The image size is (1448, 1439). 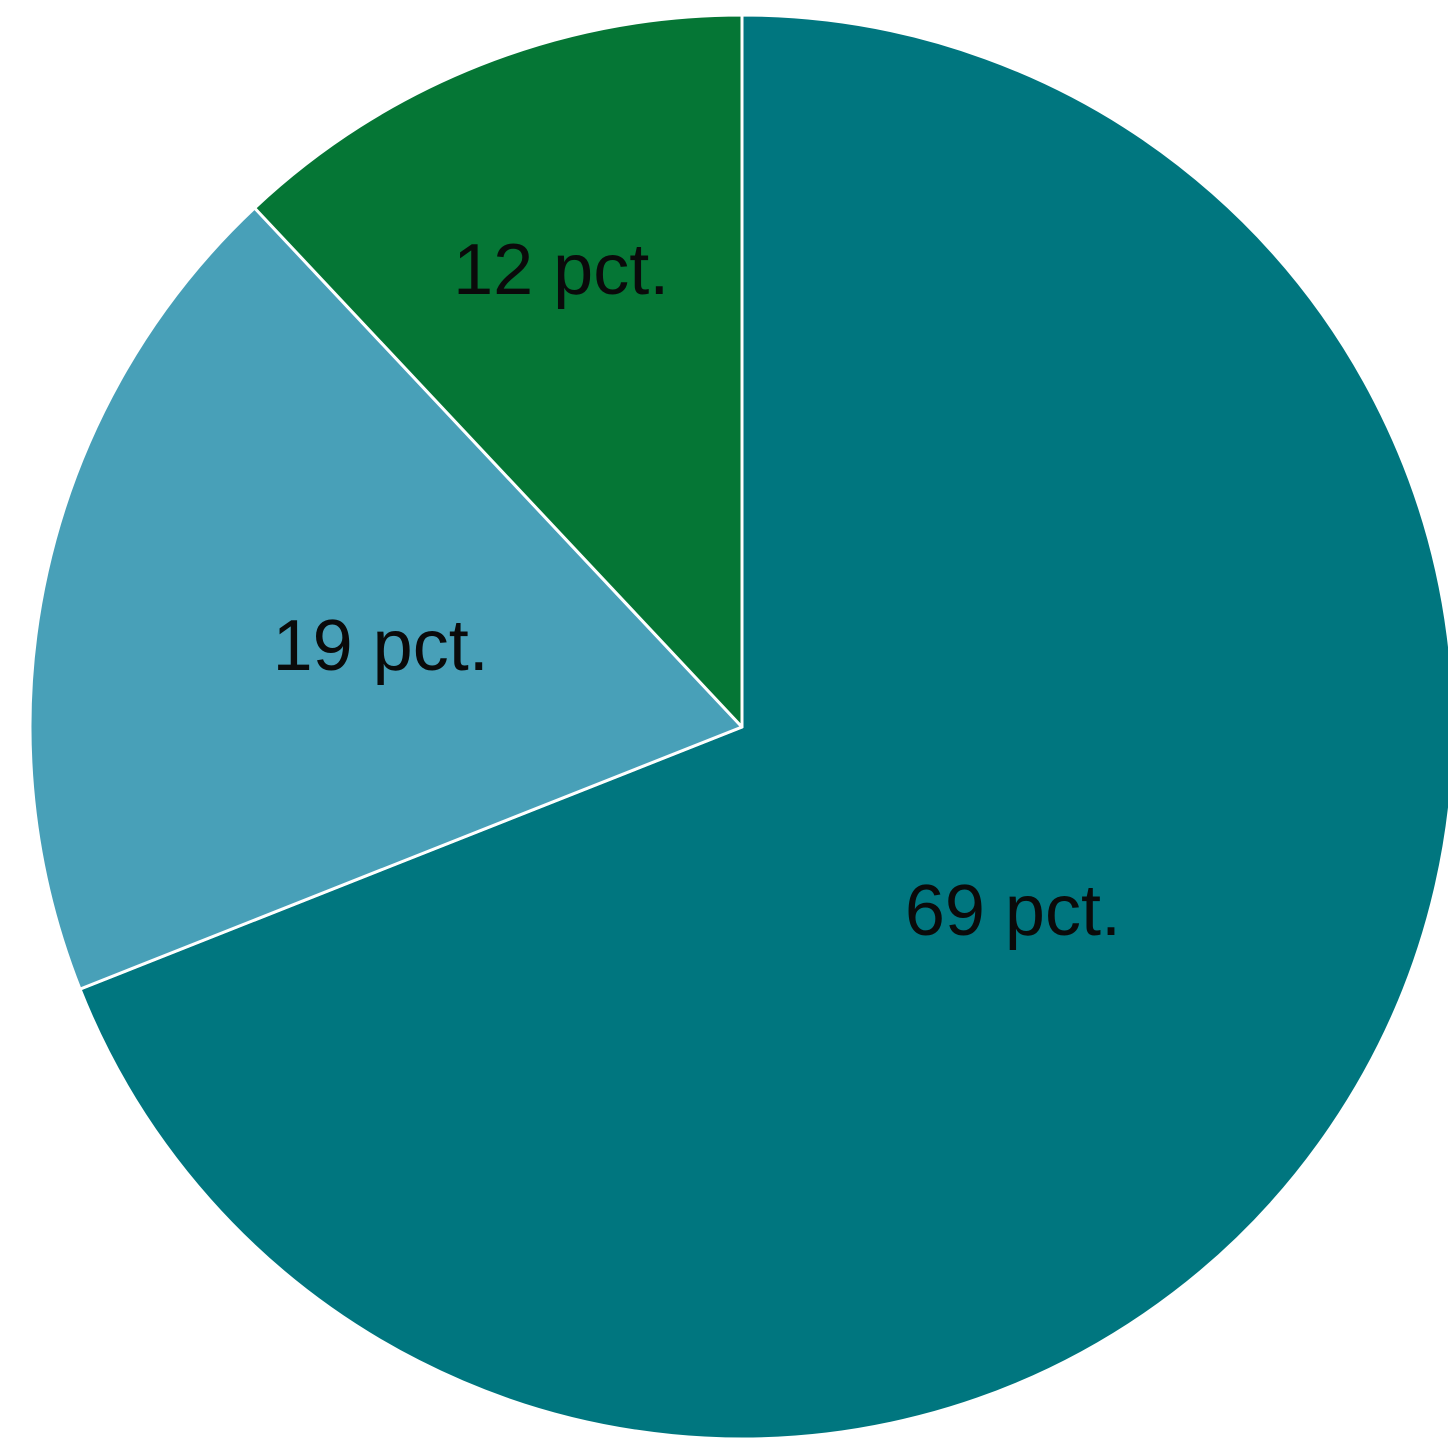 I want to click on pie-slice-label: 19 pct., so click(x=381, y=646).